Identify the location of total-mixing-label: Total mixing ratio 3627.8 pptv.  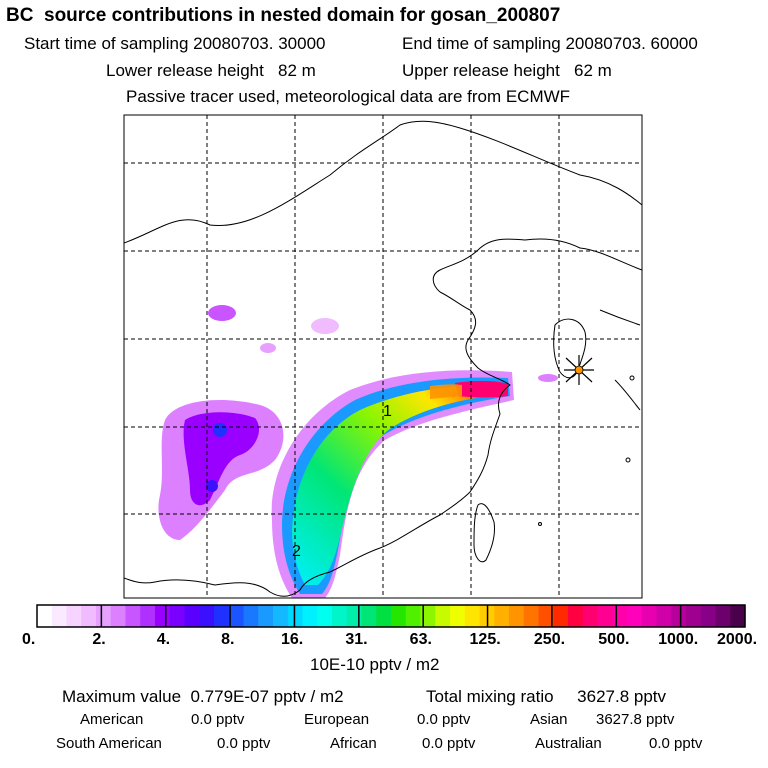
(546, 696).